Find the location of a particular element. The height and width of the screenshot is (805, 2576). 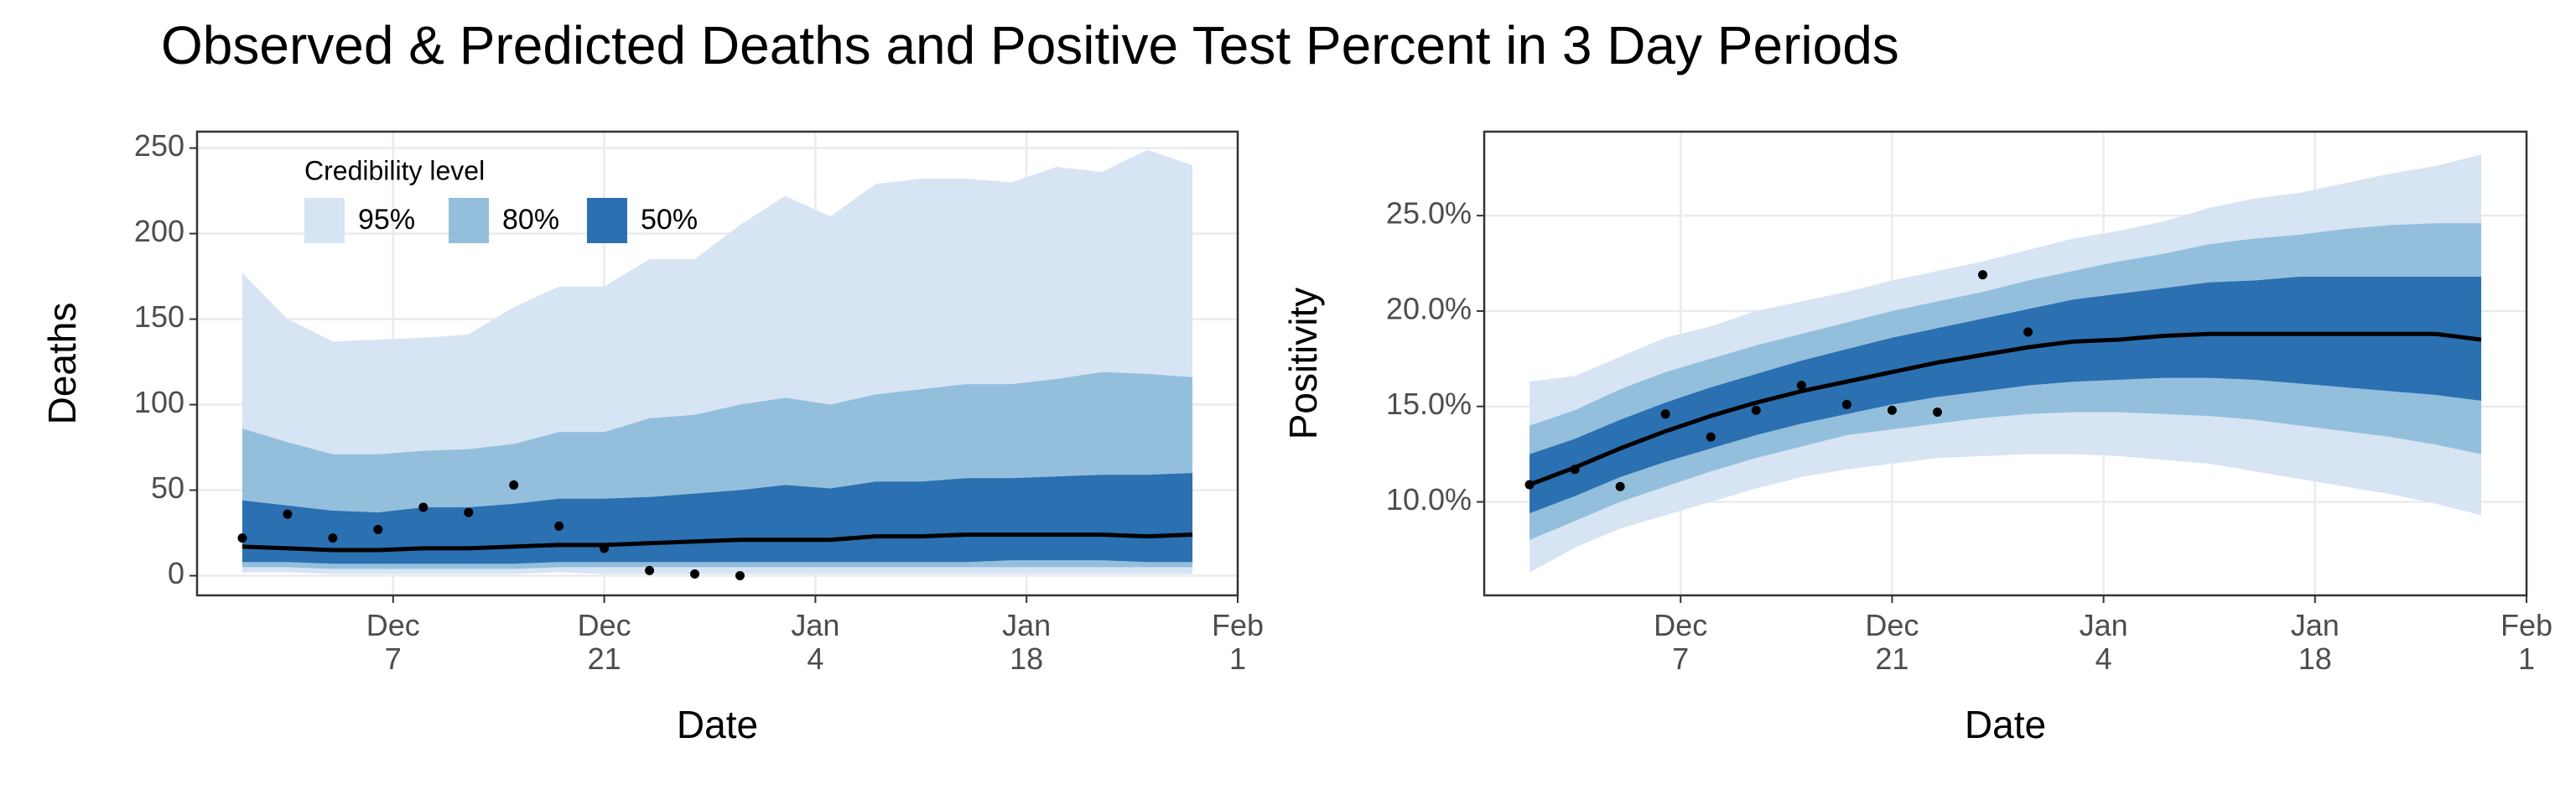

legend-label: 95% is located at coordinates (386, 220).